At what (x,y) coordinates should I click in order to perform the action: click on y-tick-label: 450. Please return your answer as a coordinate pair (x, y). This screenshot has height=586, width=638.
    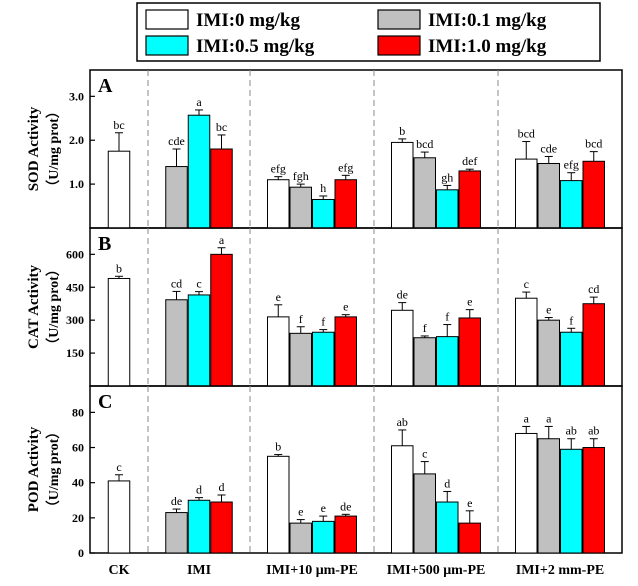
    Looking at the image, I should click on (75, 287).